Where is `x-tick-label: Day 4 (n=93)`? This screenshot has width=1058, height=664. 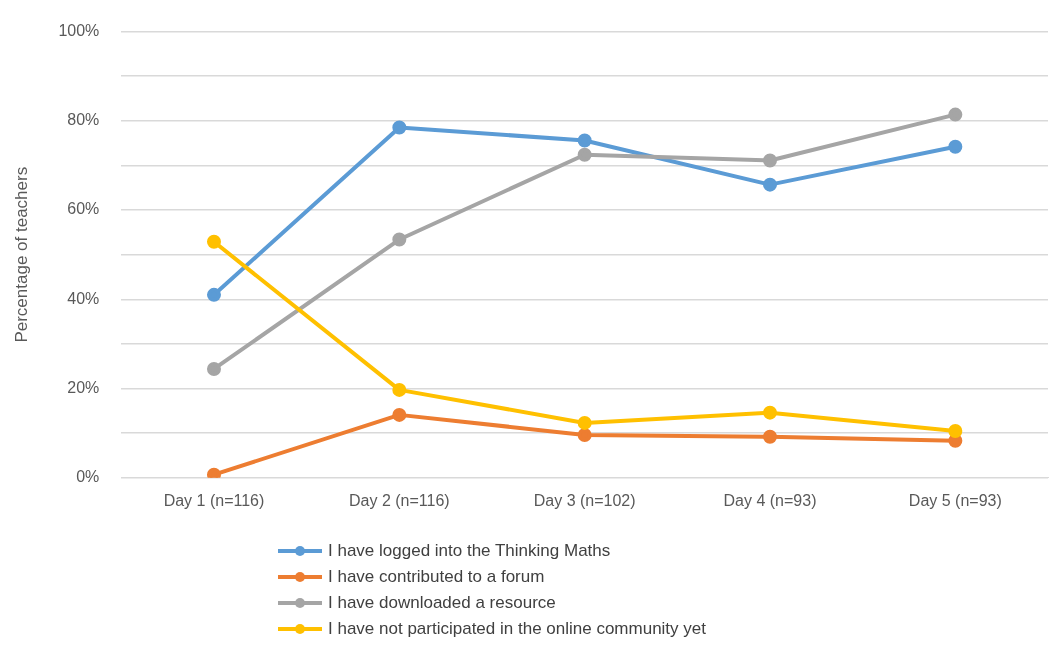
x-tick-label: Day 4 (n=93) is located at coordinates (770, 500).